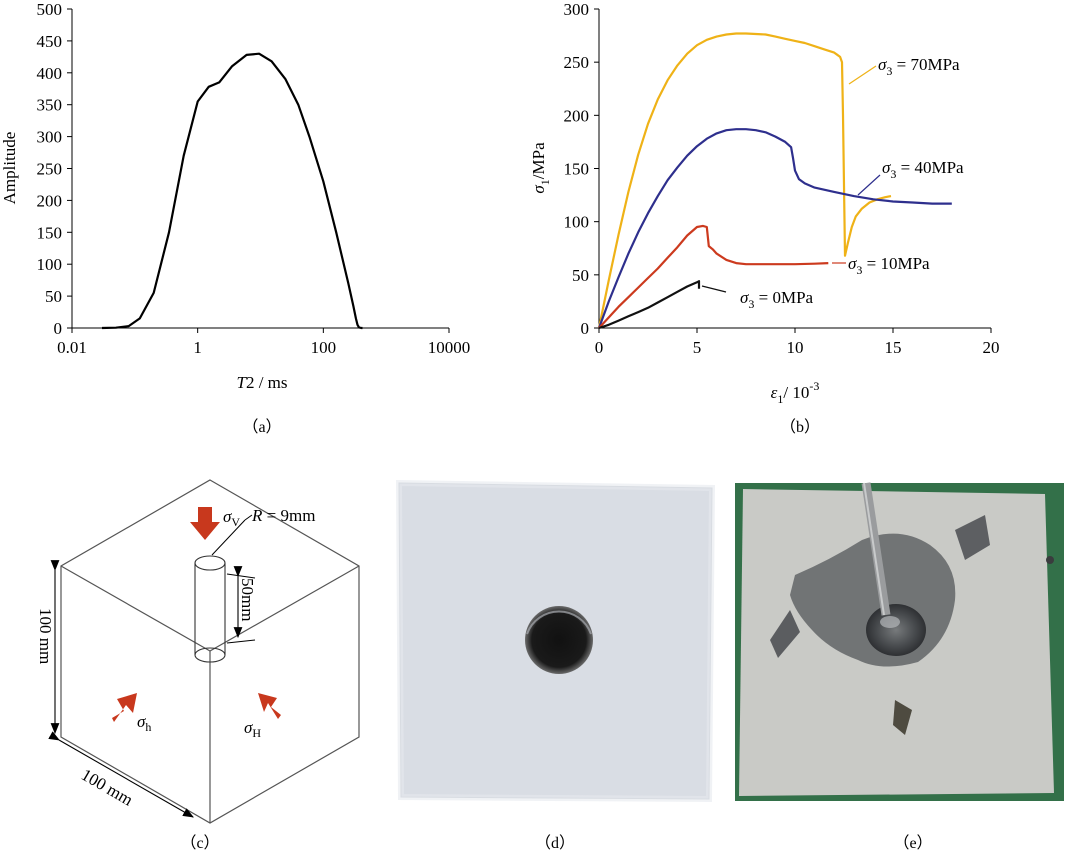 The image size is (1065, 852). What do you see at coordinates (795, 392) in the screenshot?
I see `chart-b-x-axis-label: ε1/ 10-3` at bounding box center [795, 392].